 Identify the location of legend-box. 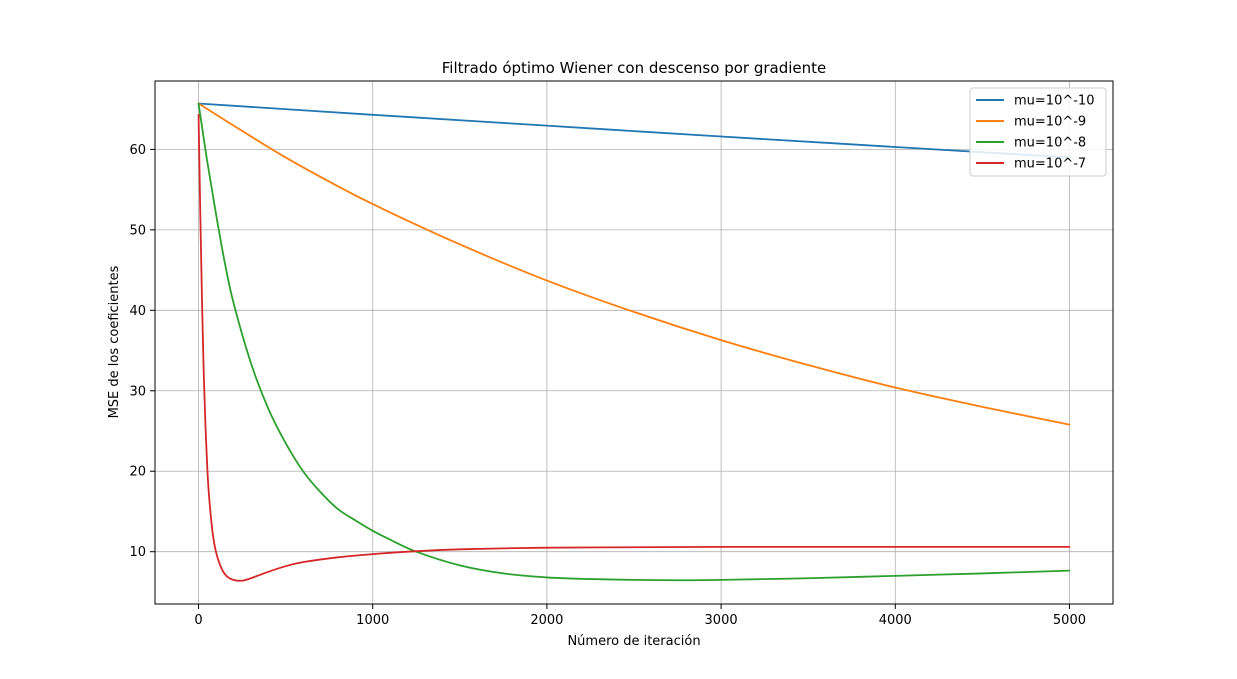
(1038, 132).